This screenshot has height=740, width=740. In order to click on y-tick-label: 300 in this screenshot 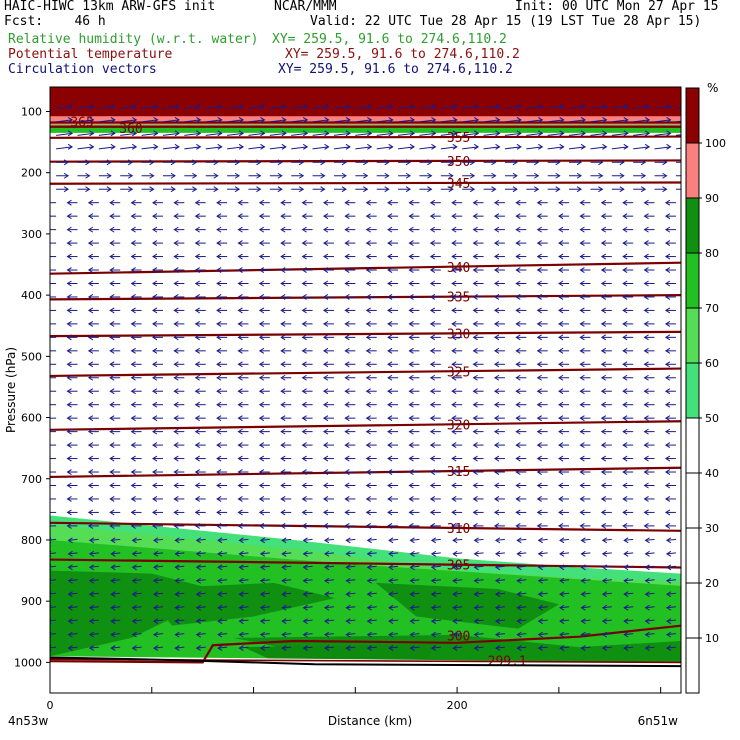, I will do `click(31, 234)`.